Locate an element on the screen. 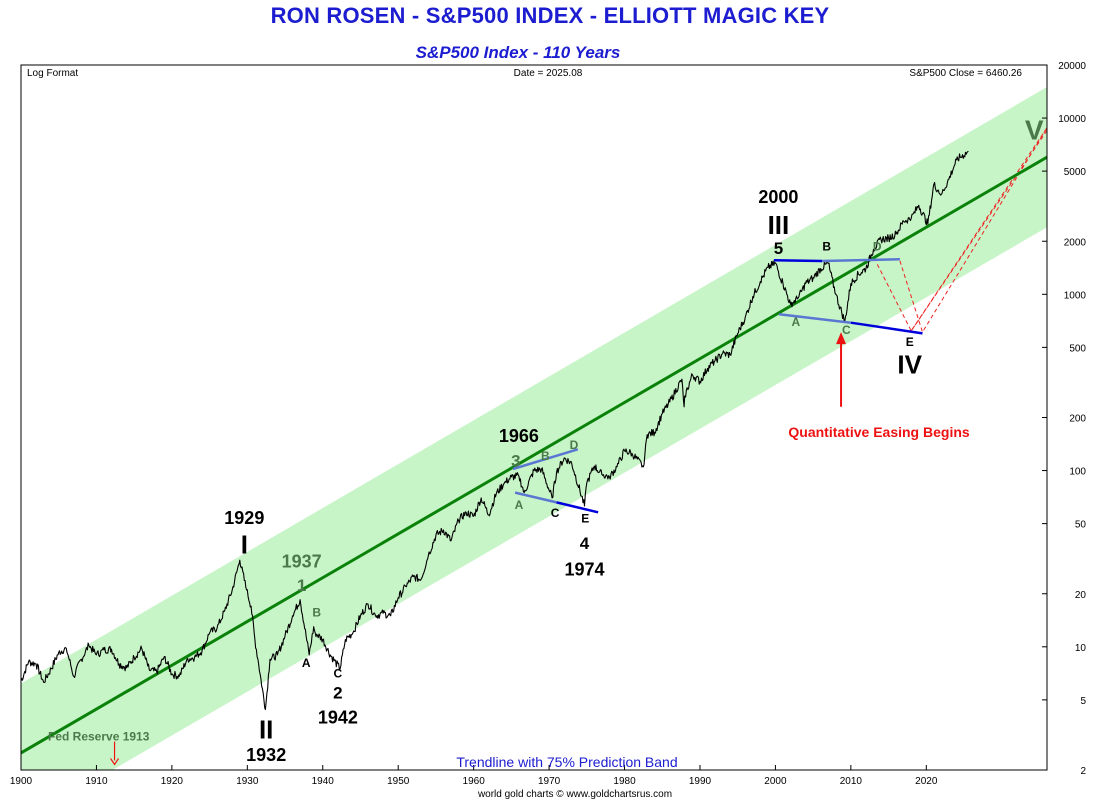 This screenshot has height=800, width=1100. info-date: Date = 2025.08 is located at coordinates (548, 73).